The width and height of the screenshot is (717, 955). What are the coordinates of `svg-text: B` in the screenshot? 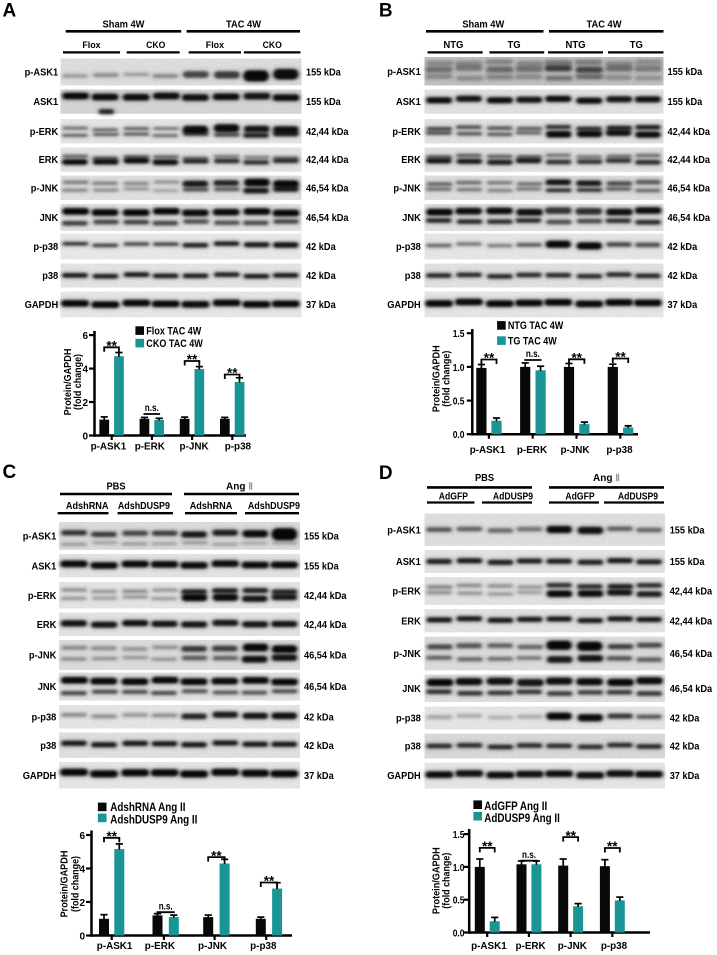 It's located at (386, 11).